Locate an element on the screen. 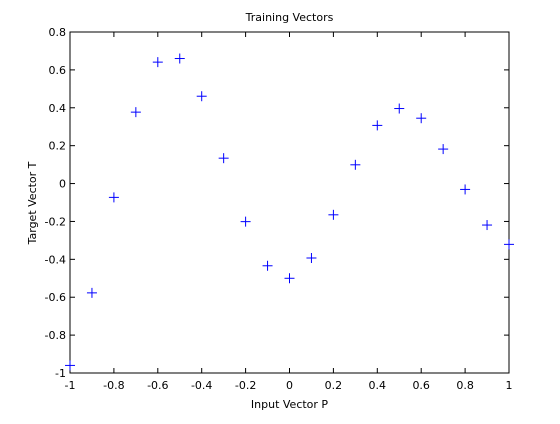 This screenshot has height=424, width=560. y-tick-label: -0.4 is located at coordinates (55, 259).